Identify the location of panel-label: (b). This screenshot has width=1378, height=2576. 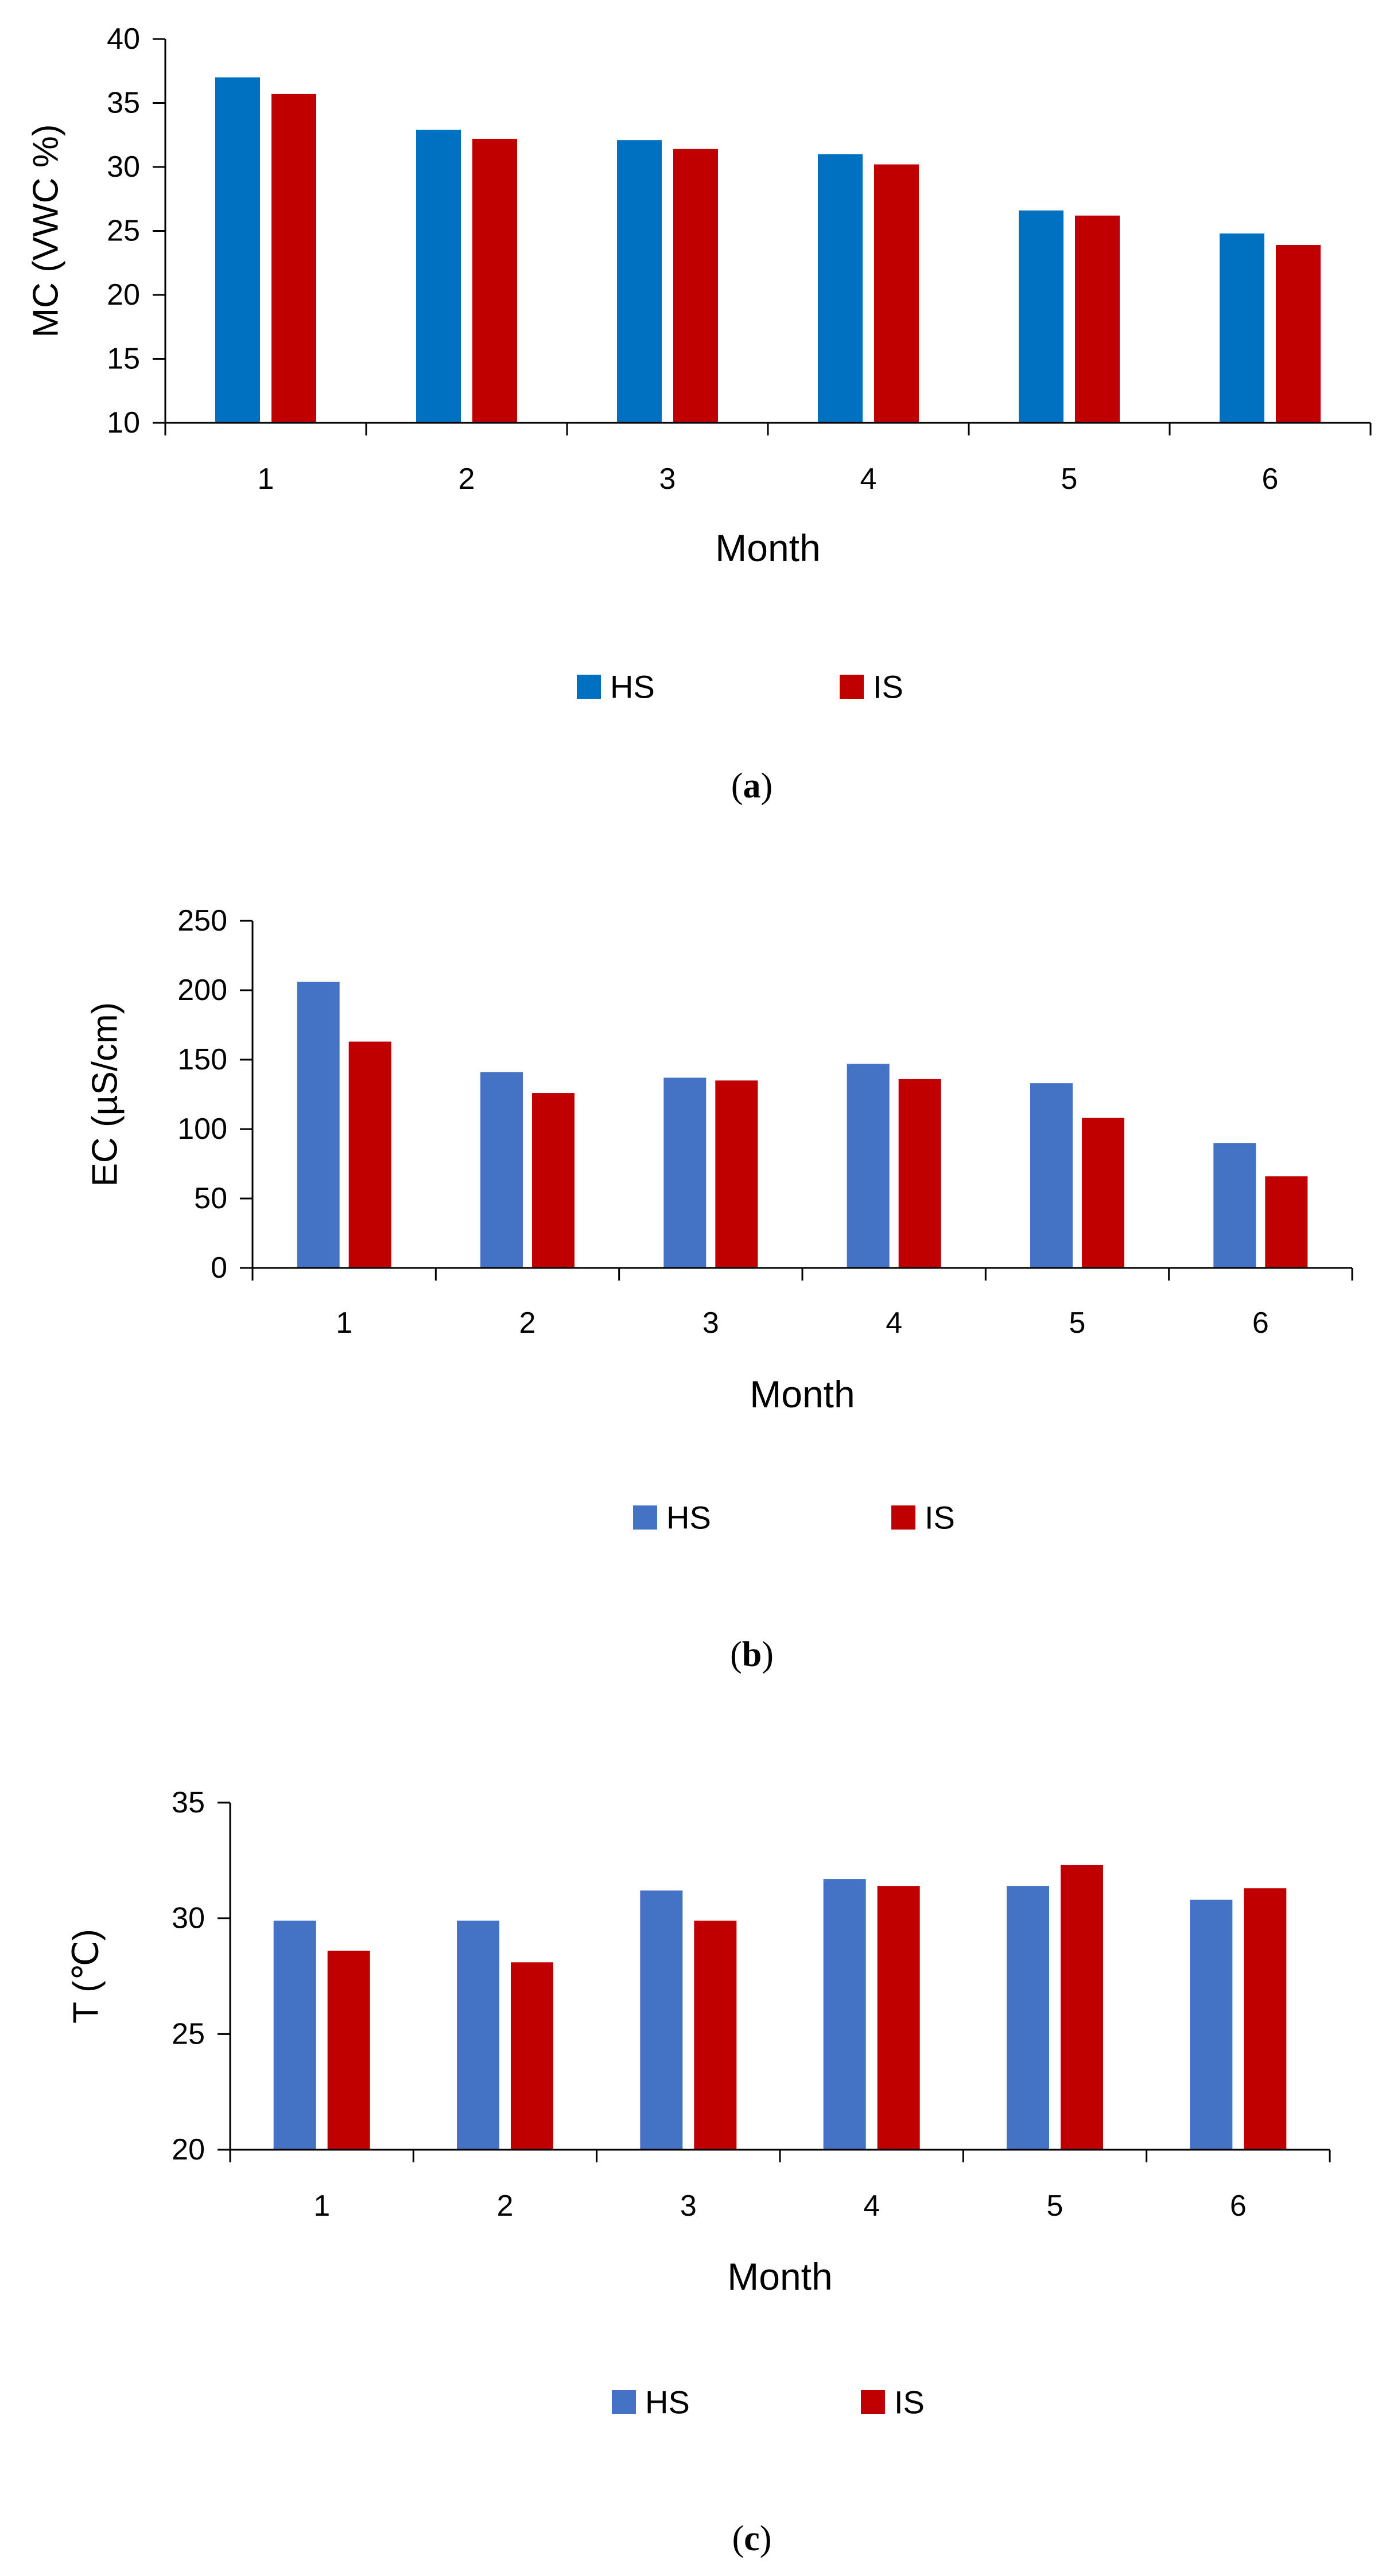
(752, 1654).